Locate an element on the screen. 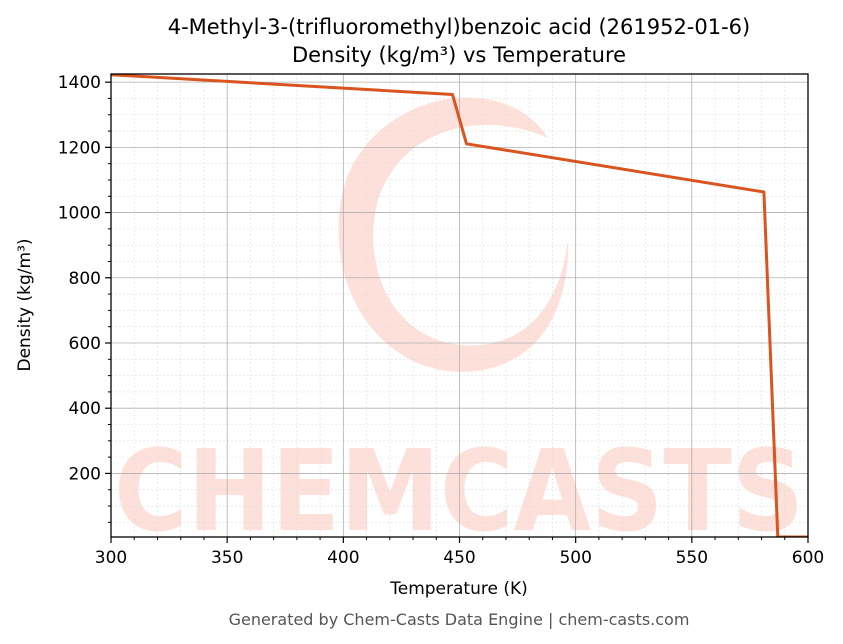  x-tick-label: 600 is located at coordinates (808, 558).